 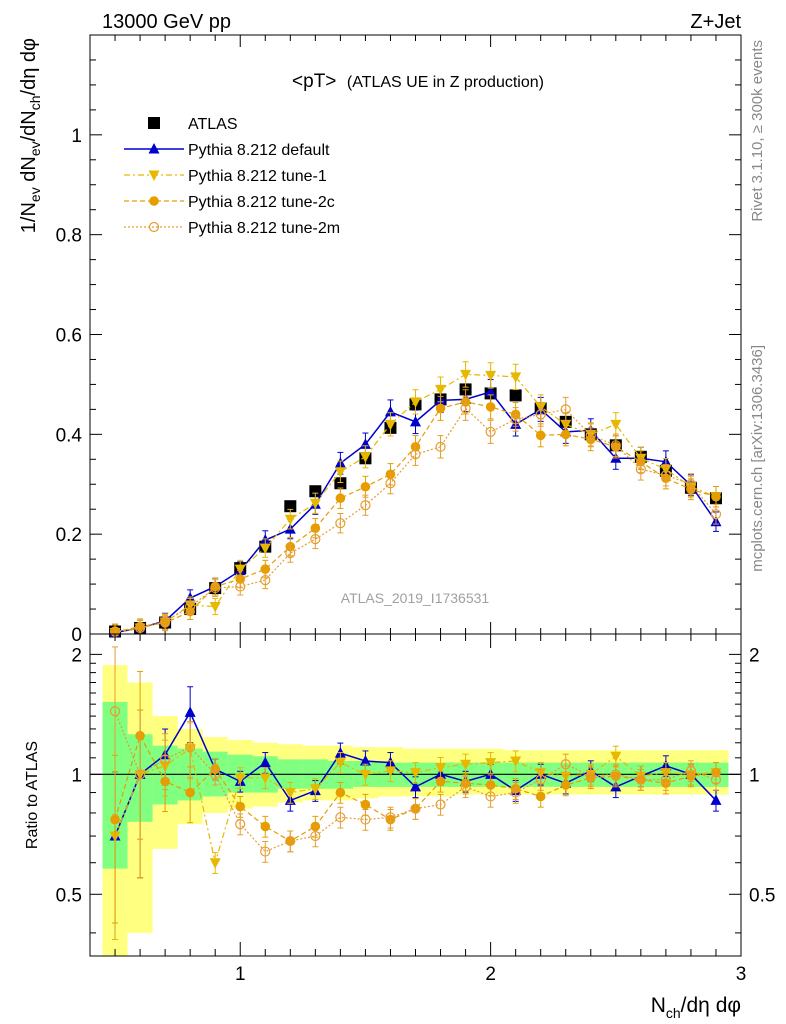 What do you see at coordinates (240, 974) in the screenshot?
I see `ratio-xtick-label: 1` at bounding box center [240, 974].